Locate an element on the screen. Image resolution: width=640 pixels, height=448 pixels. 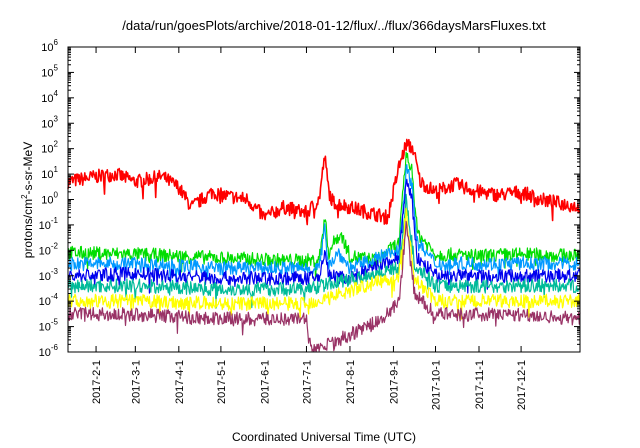
y-tick-label: 10⁻³ is located at coordinates (49, 275).